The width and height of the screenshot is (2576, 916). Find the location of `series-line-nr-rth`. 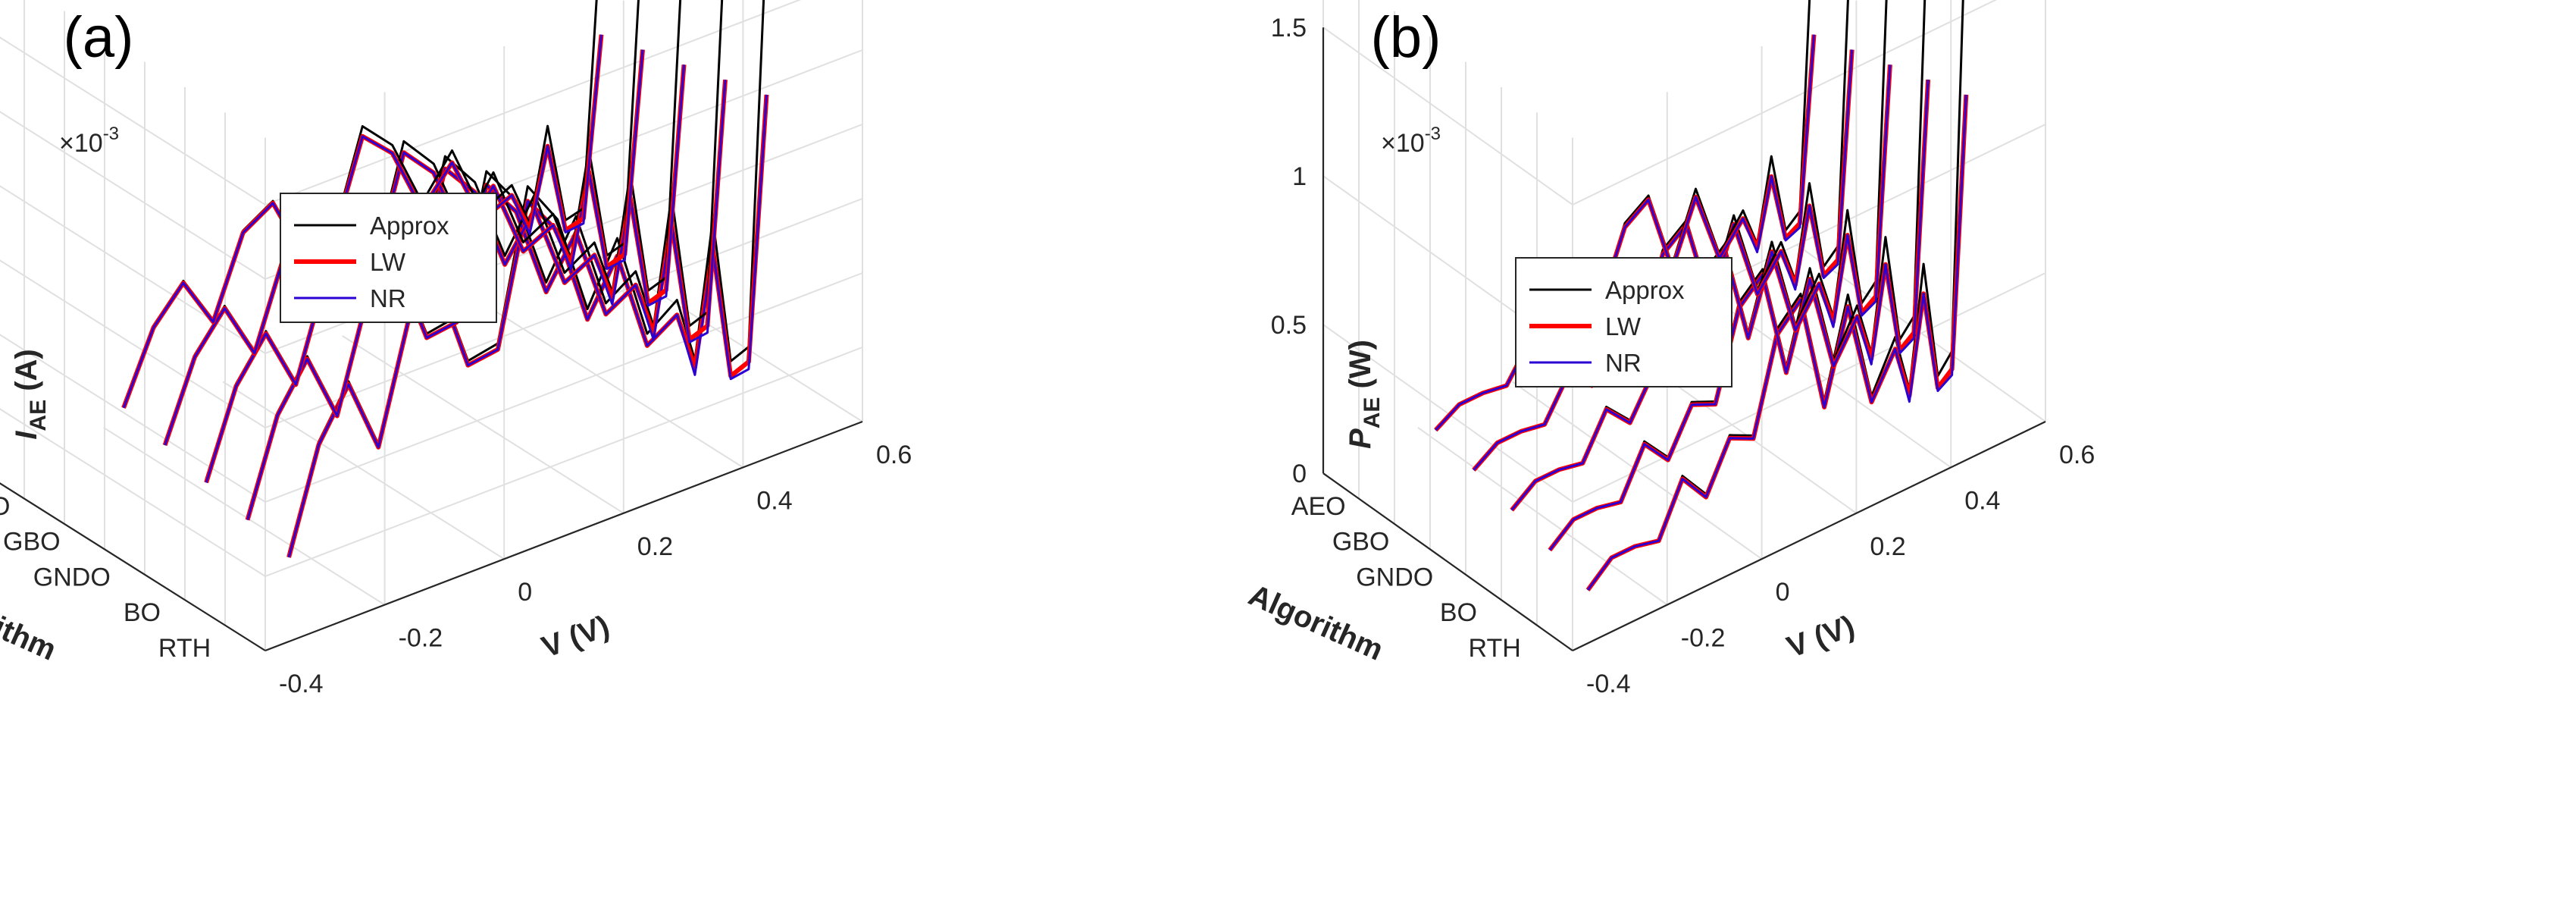

series-line-nr-rth is located at coordinates (1776, 342).